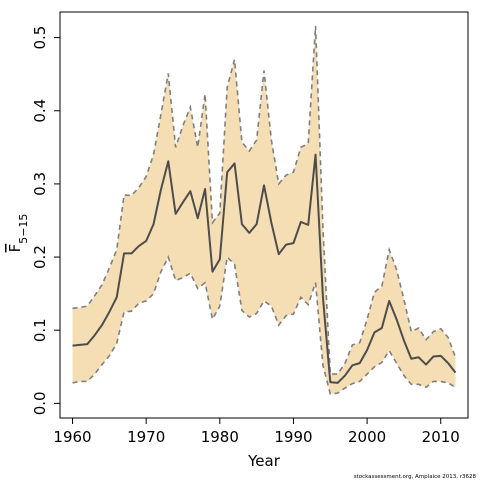  Describe the element at coordinates (15, 248) in the screenshot. I see `y-axis-title-base: F` at that location.